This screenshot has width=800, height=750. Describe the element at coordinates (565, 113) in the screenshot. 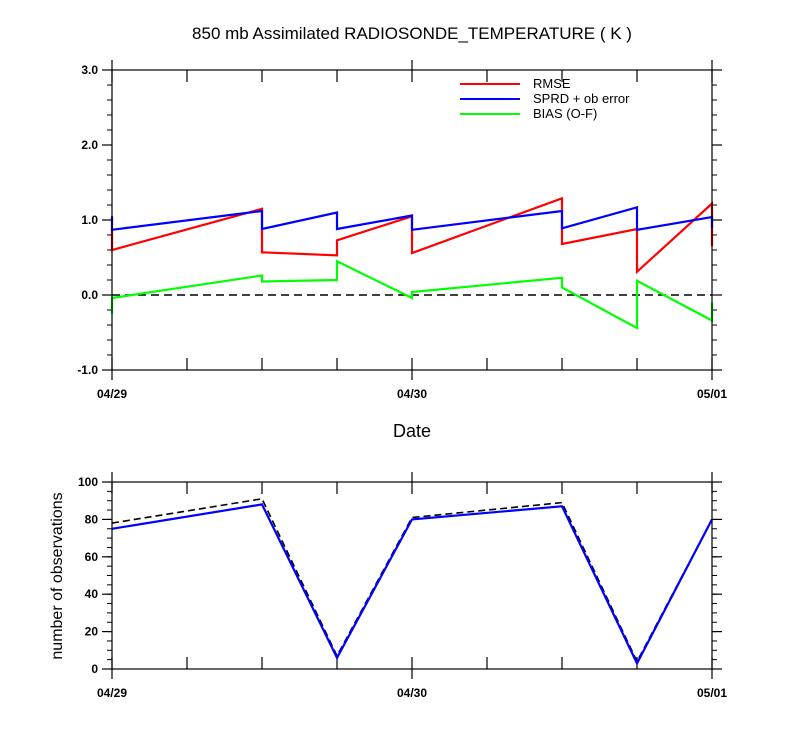

I see `legend-label-bias-o-f: BIAS (O-F)` at that location.